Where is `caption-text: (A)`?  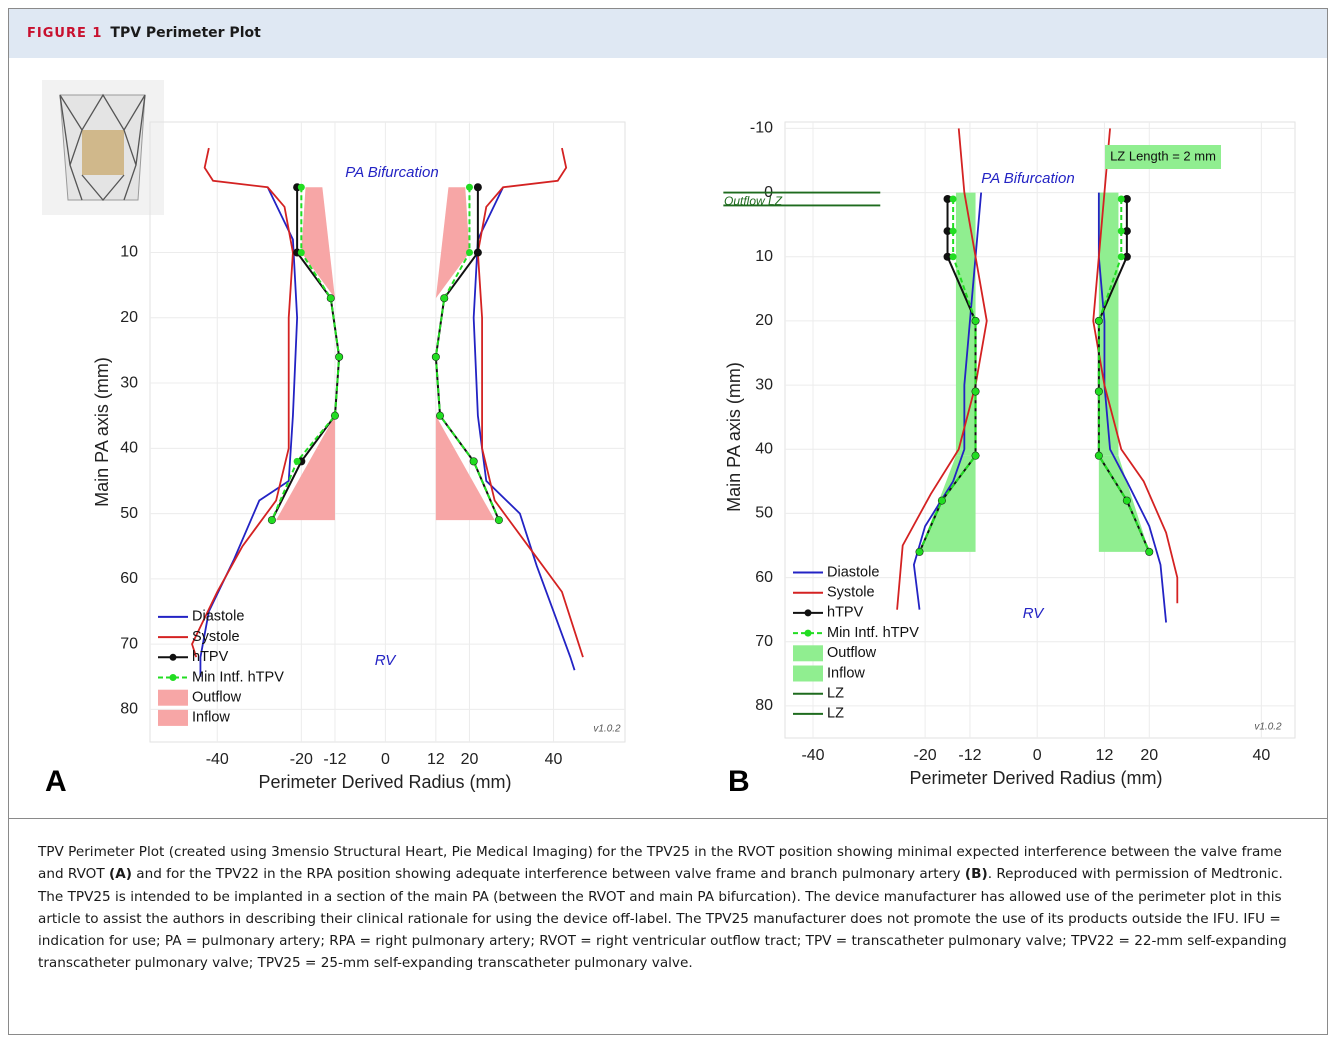
caption-text: (A) is located at coordinates (120, 874).